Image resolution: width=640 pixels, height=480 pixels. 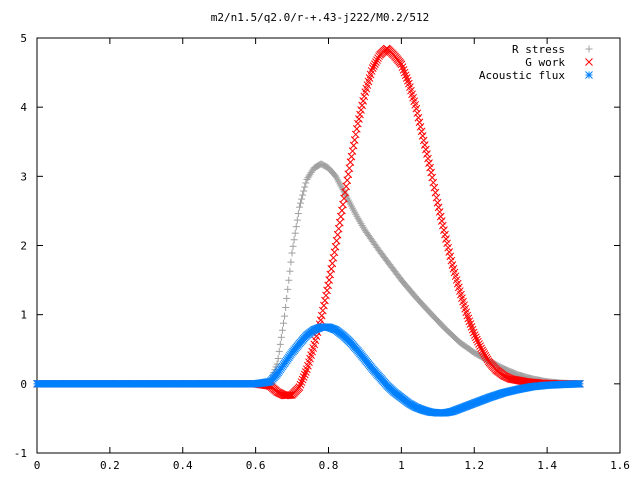 What do you see at coordinates (23, 38) in the screenshot?
I see `y-tick-label: 5` at bounding box center [23, 38].